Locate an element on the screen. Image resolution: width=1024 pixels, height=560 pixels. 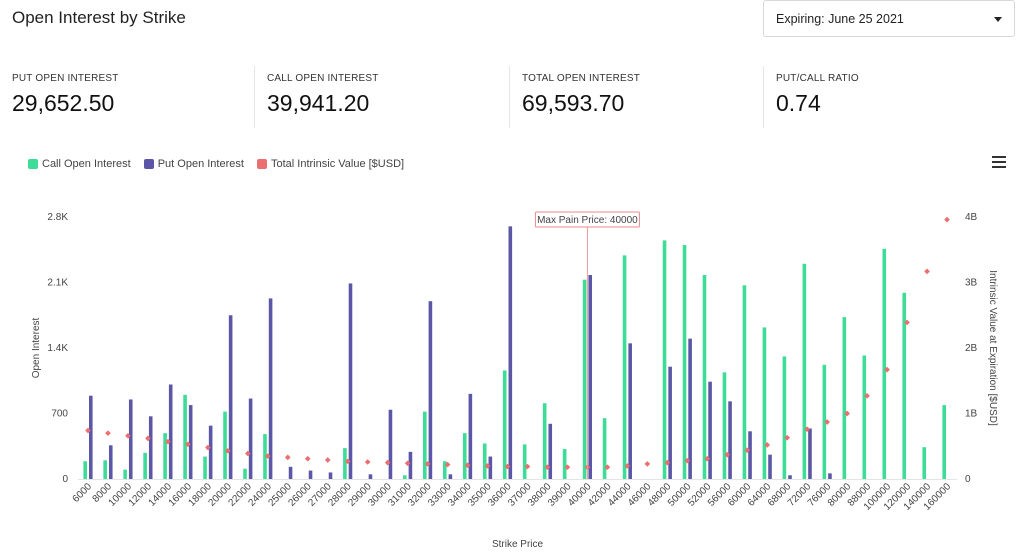
stat-put-call-ratio: PUT/CALL RATIO 0.74 is located at coordinates (888, 97).